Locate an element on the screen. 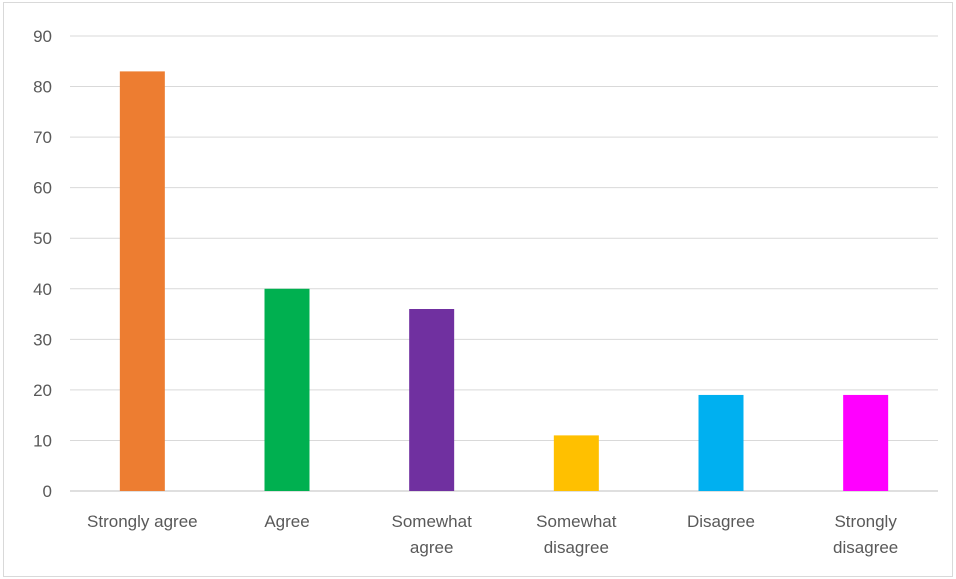 The height and width of the screenshot is (579, 956). y-tick-label: 40 is located at coordinates (42, 289).